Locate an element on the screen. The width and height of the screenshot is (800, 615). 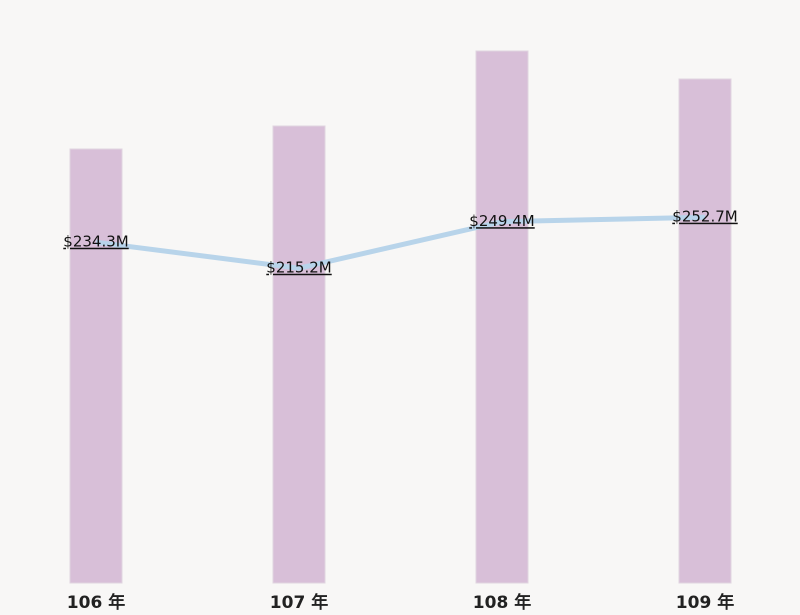
x-tick-label: 106 年 is located at coordinates (96, 602).